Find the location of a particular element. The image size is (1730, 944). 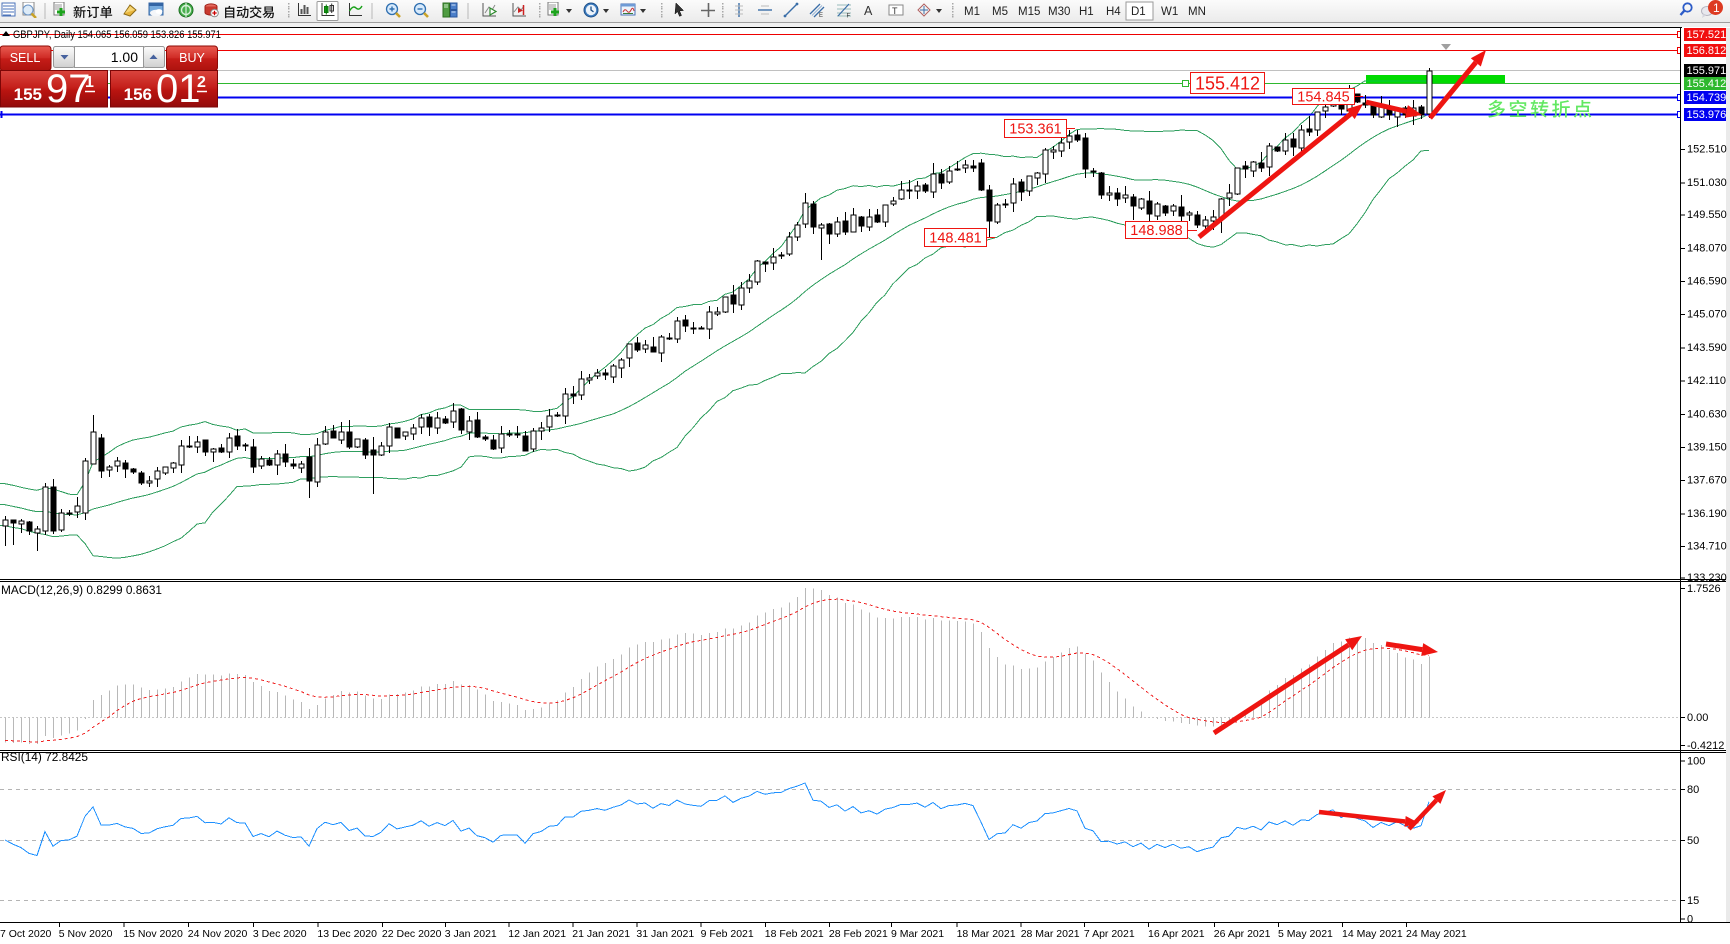

svg-text: 01 is located at coordinates (178, 89).